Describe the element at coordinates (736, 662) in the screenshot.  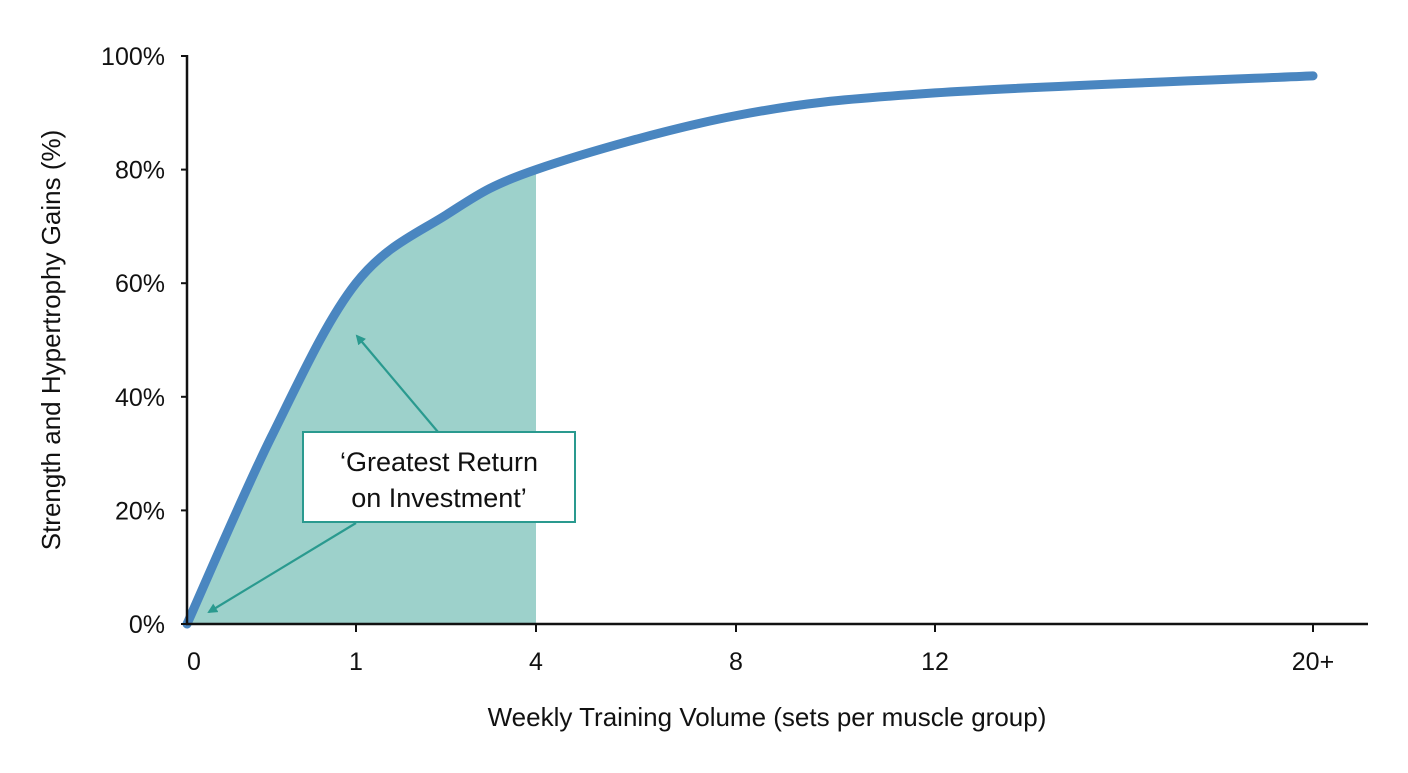
I see `x-tick-label: 8` at that location.